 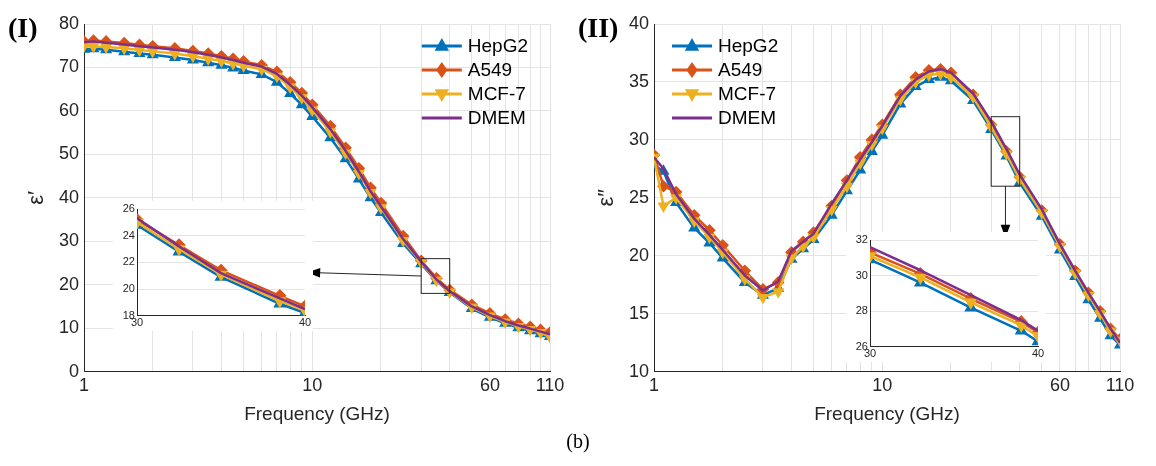 I want to click on y-tick-label: 22, so click(x=128, y=261).